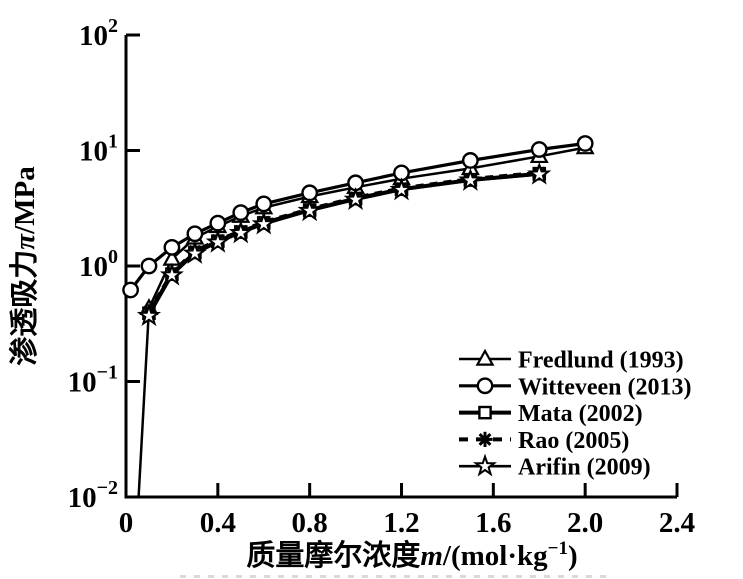 The width and height of the screenshot is (743, 579). Describe the element at coordinates (573, 441) in the screenshot. I see `legend-label: Rao (2005)` at that location.